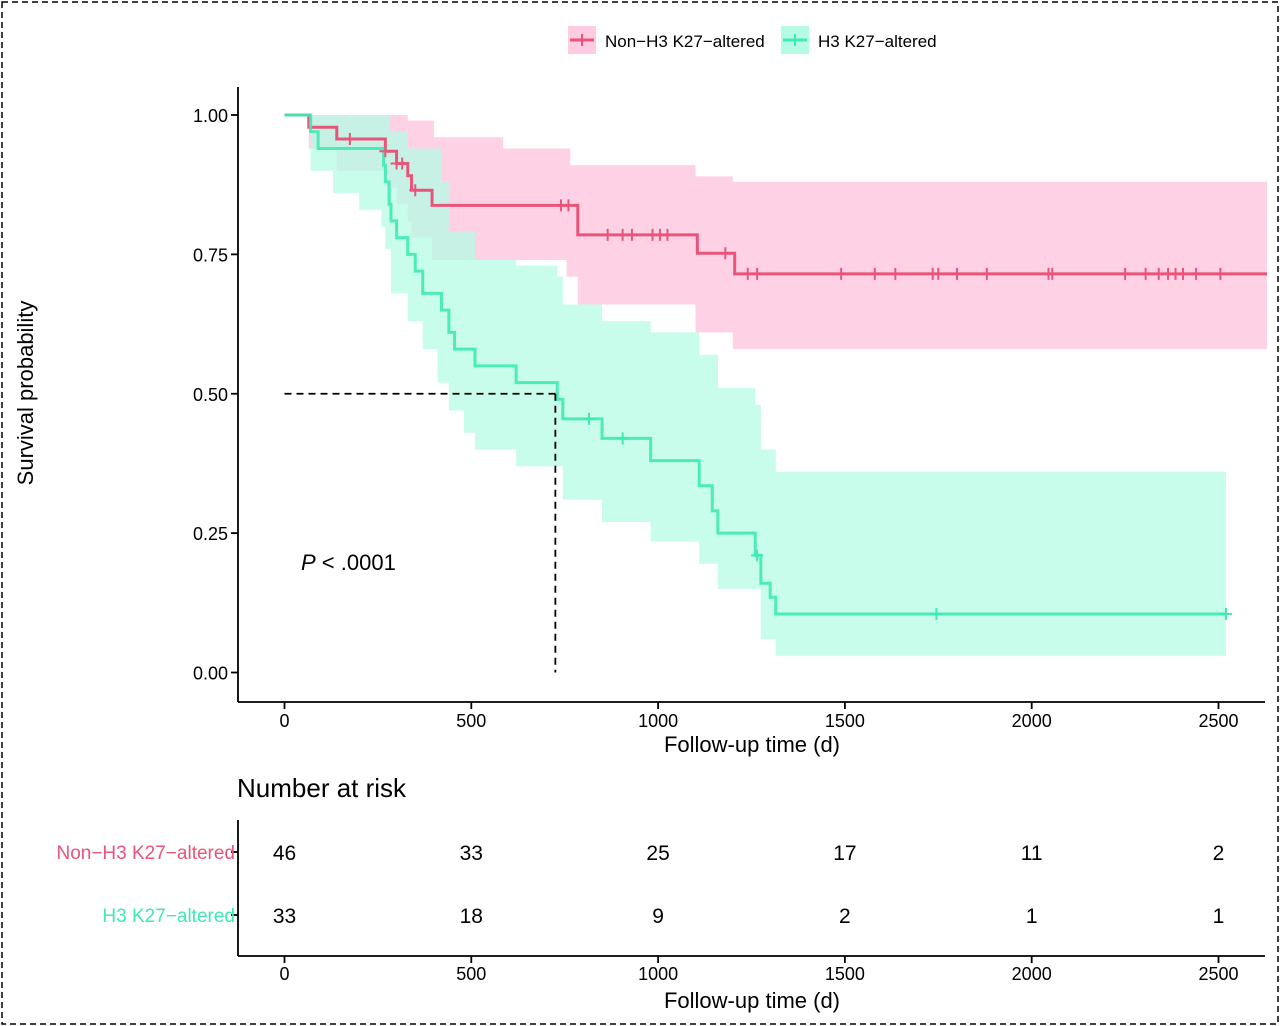  I want to click on risk-table-x-axis-label: Follow-up time (d), so click(752, 1000).